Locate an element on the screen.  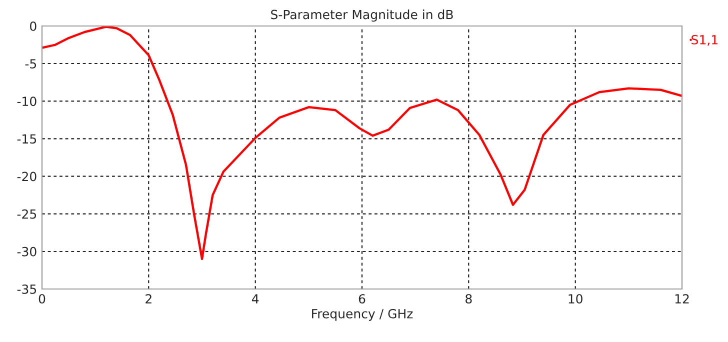
y-tick-label: -35 is located at coordinates (26, 289).